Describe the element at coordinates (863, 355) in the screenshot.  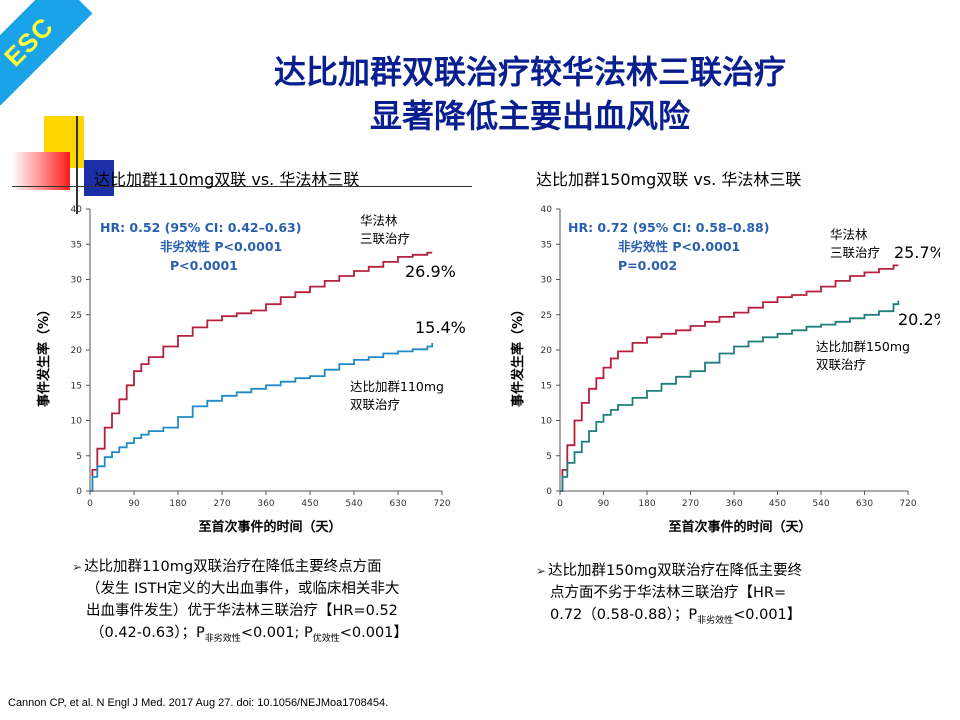
I see `series-label-dabigatran: 达比加群150mg 双联治疗` at that location.